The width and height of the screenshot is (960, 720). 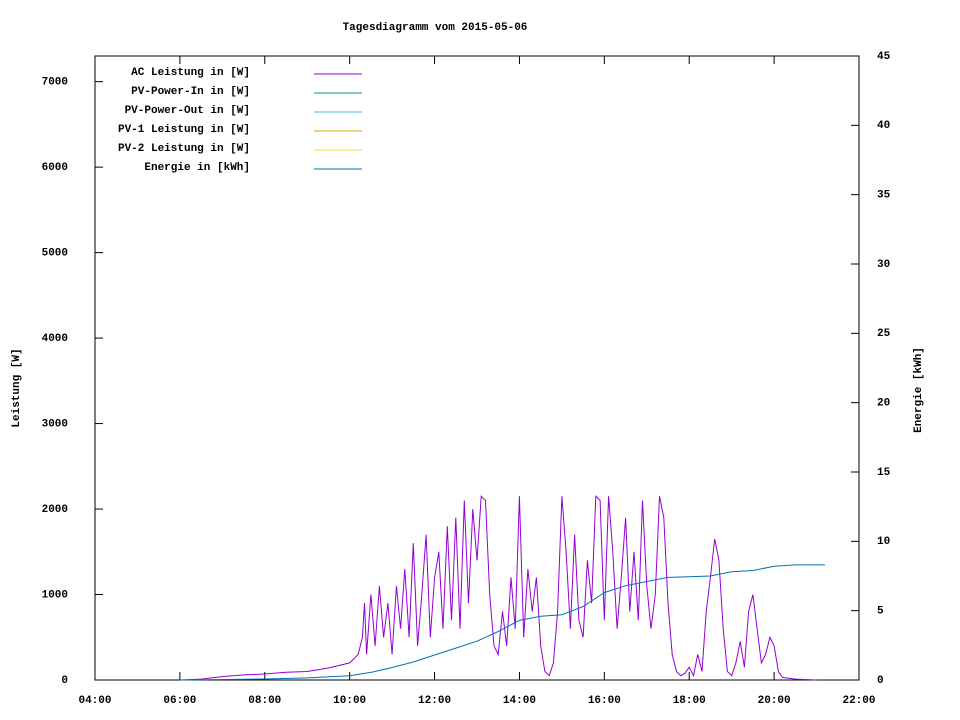 What do you see at coordinates (880, 681) in the screenshot?
I see `y2-tick-label: 0` at bounding box center [880, 681].